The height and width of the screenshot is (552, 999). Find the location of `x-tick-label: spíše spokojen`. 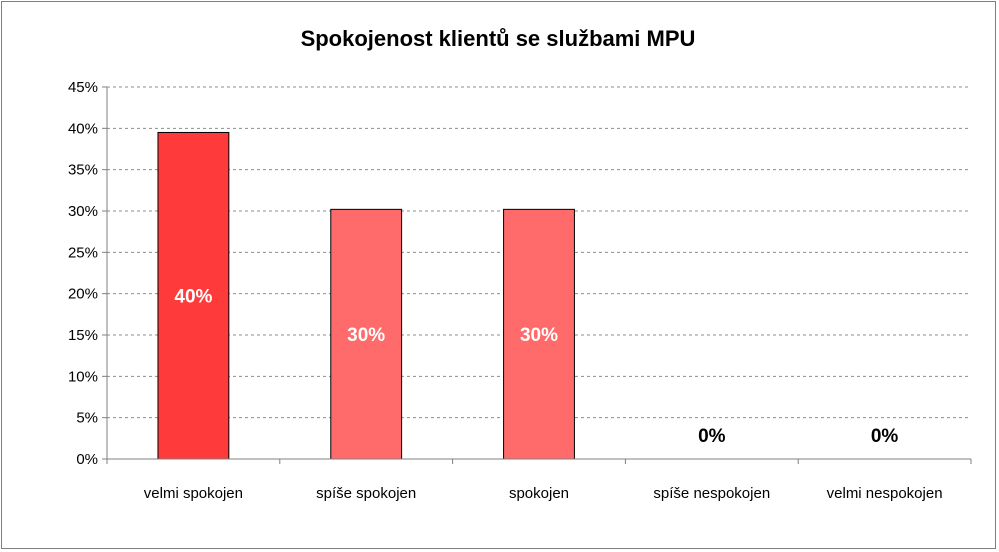

x-tick-label: spíše spokojen is located at coordinates (366, 493).